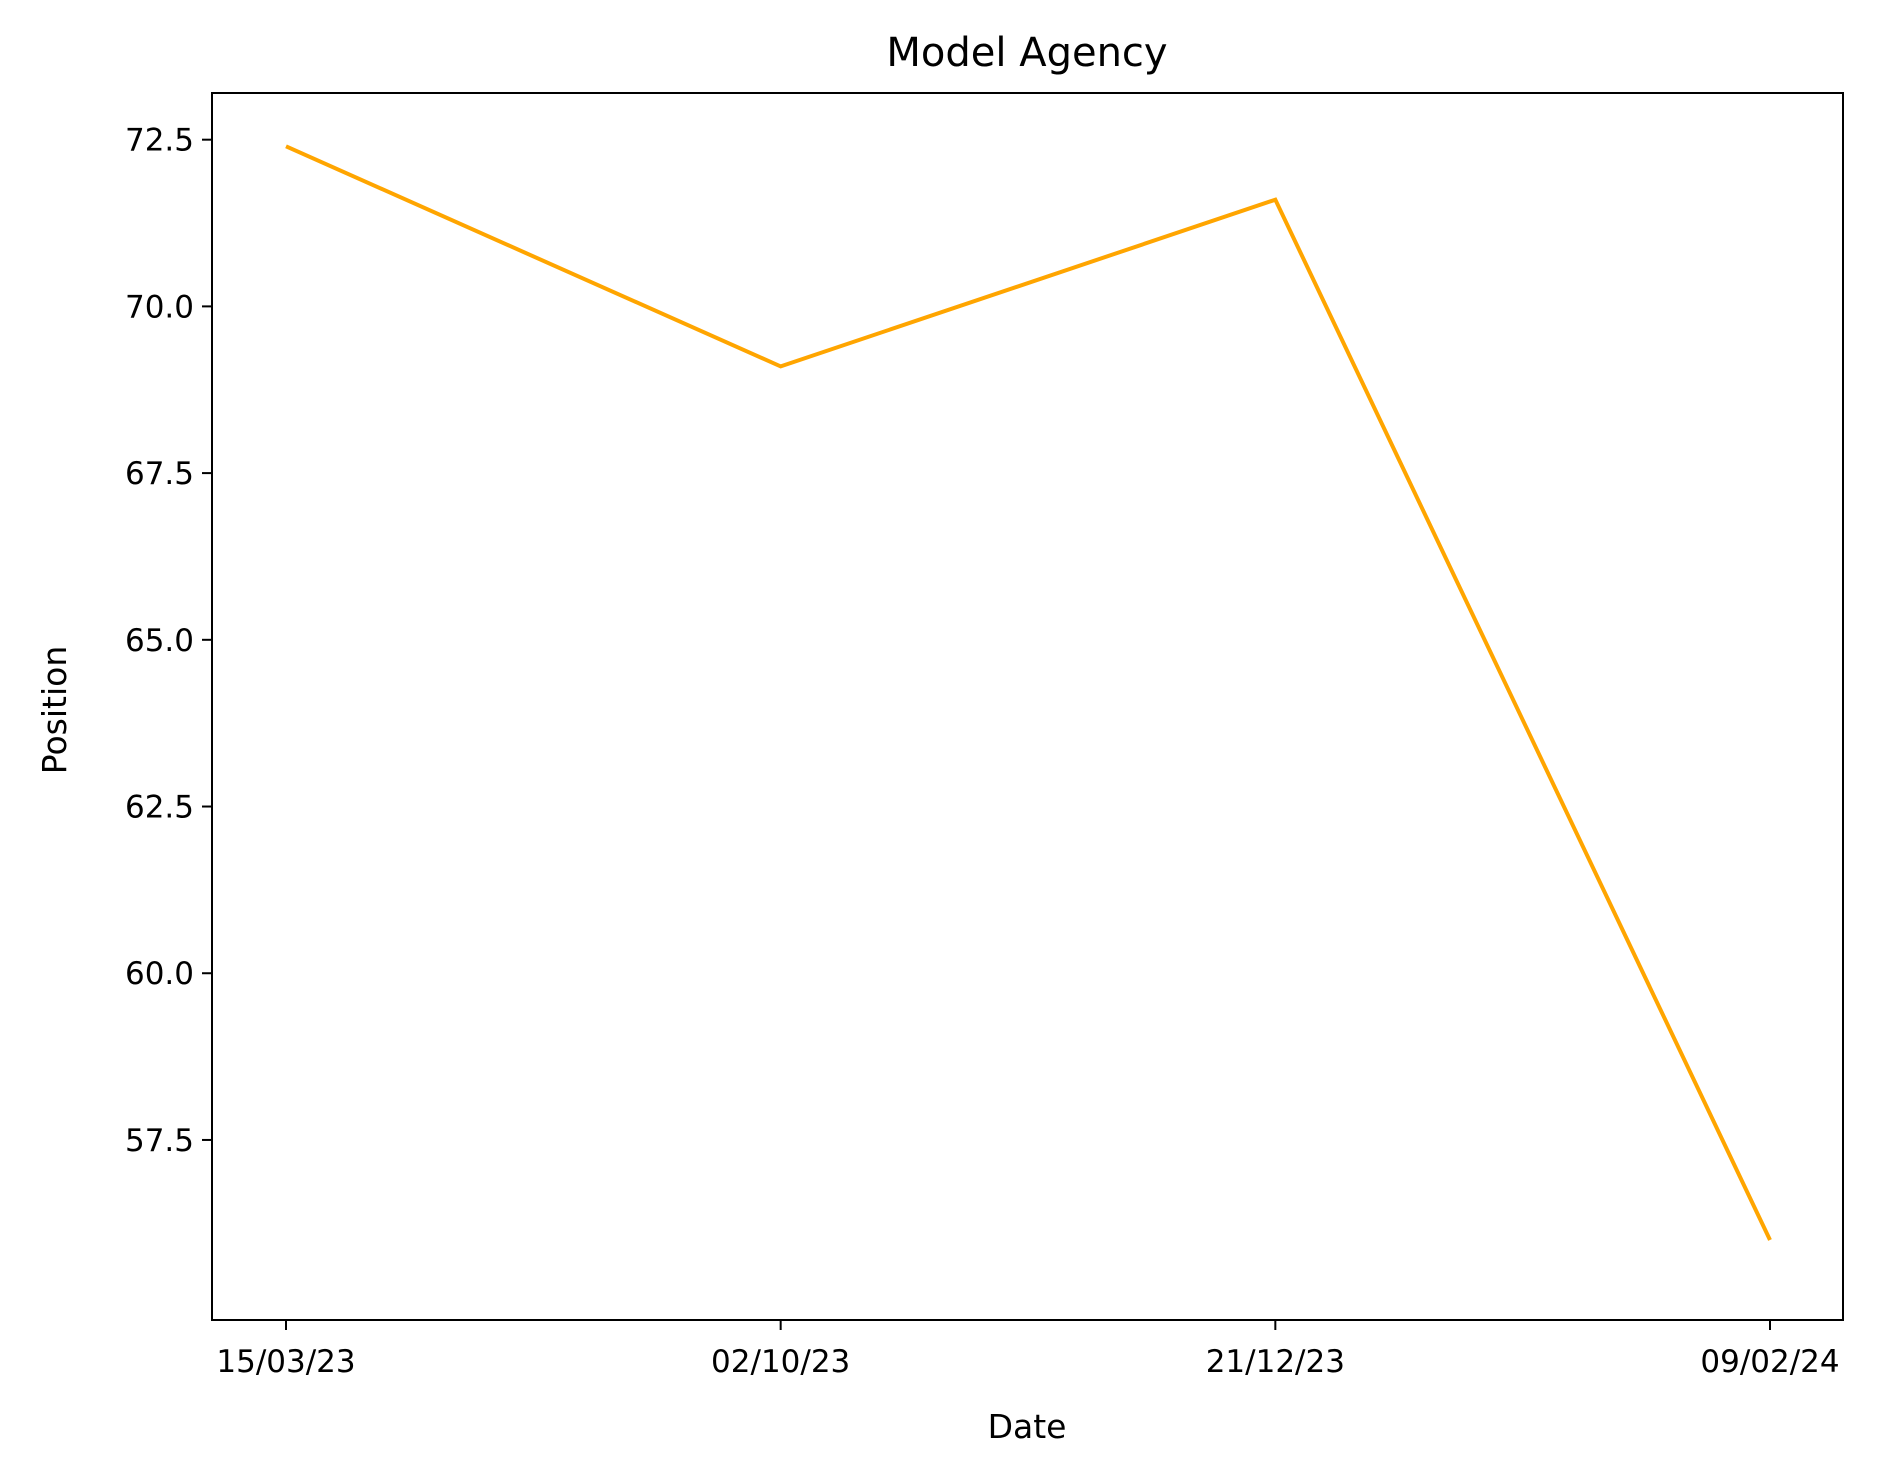 The width and height of the screenshot is (1883, 1473). Describe the element at coordinates (159, 474) in the screenshot. I see `y-tick-label: 67.5` at that location.